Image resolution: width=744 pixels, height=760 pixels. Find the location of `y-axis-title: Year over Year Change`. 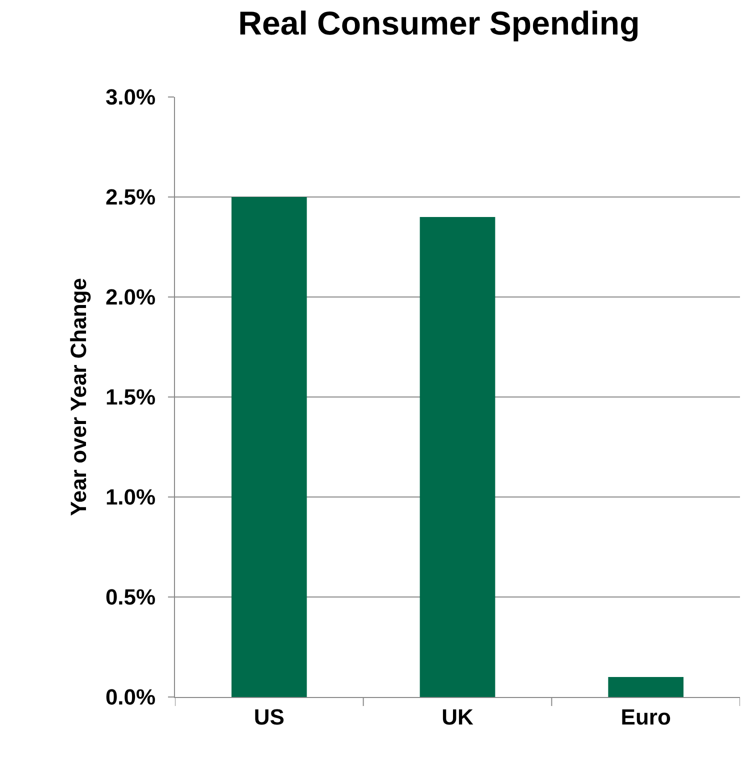

y-axis-title: Year over Year Change is located at coordinates (79, 397).